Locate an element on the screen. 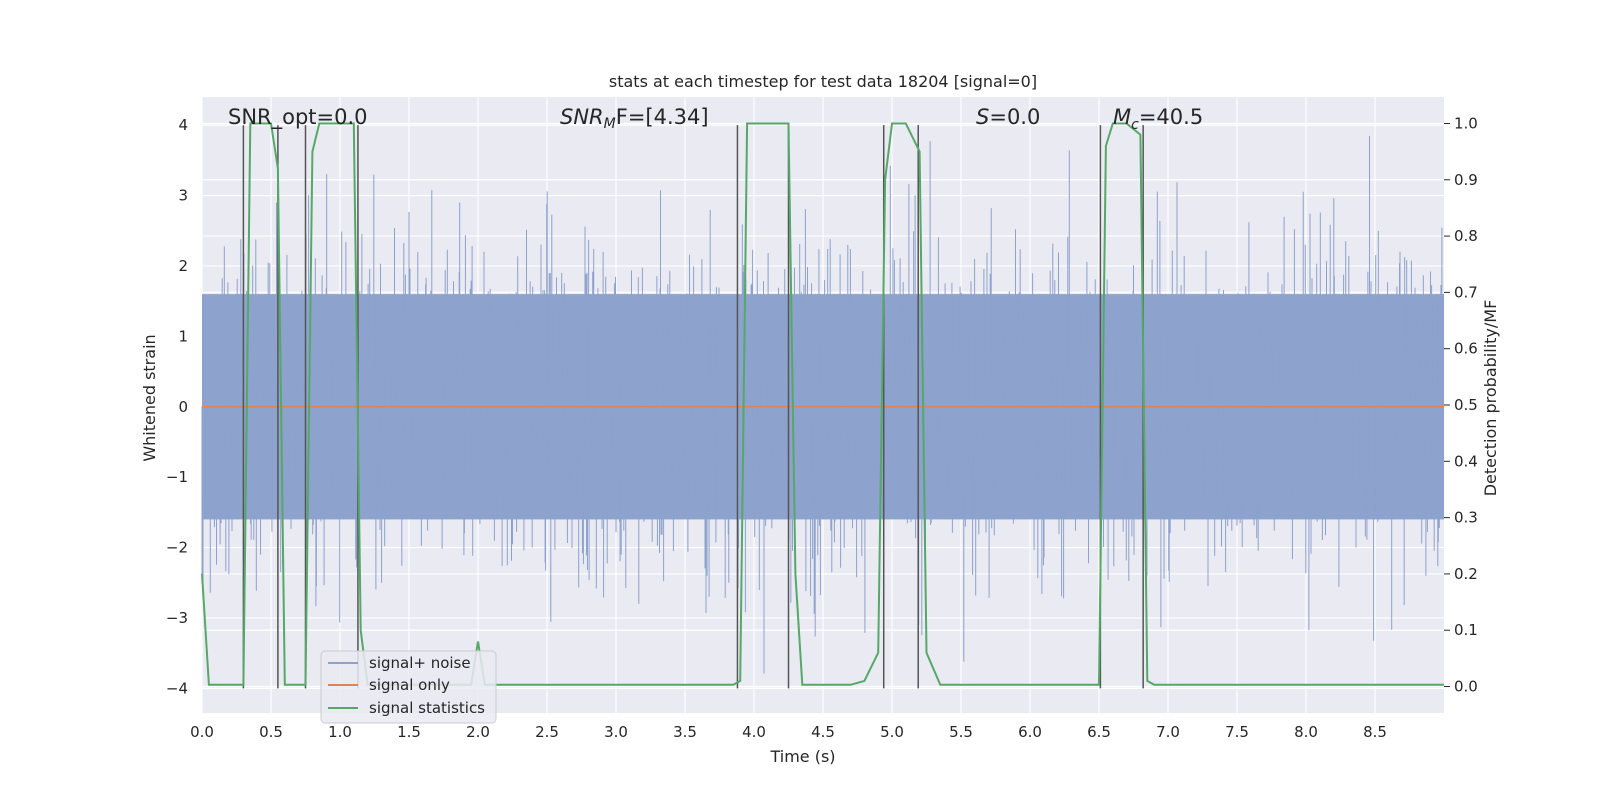 This screenshot has height=800, width=1600. y-tick-label: −2 is located at coordinates (177, 548).